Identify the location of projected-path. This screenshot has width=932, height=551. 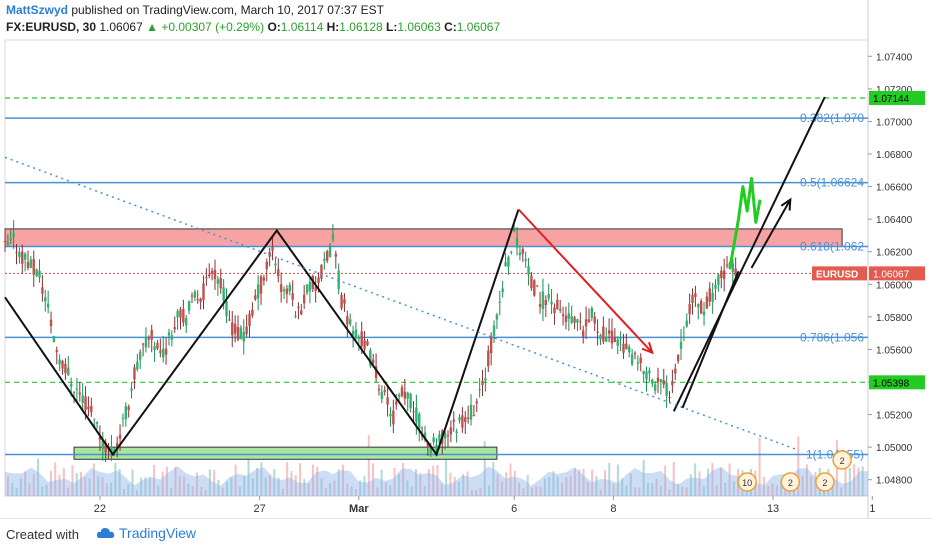
(745, 222).